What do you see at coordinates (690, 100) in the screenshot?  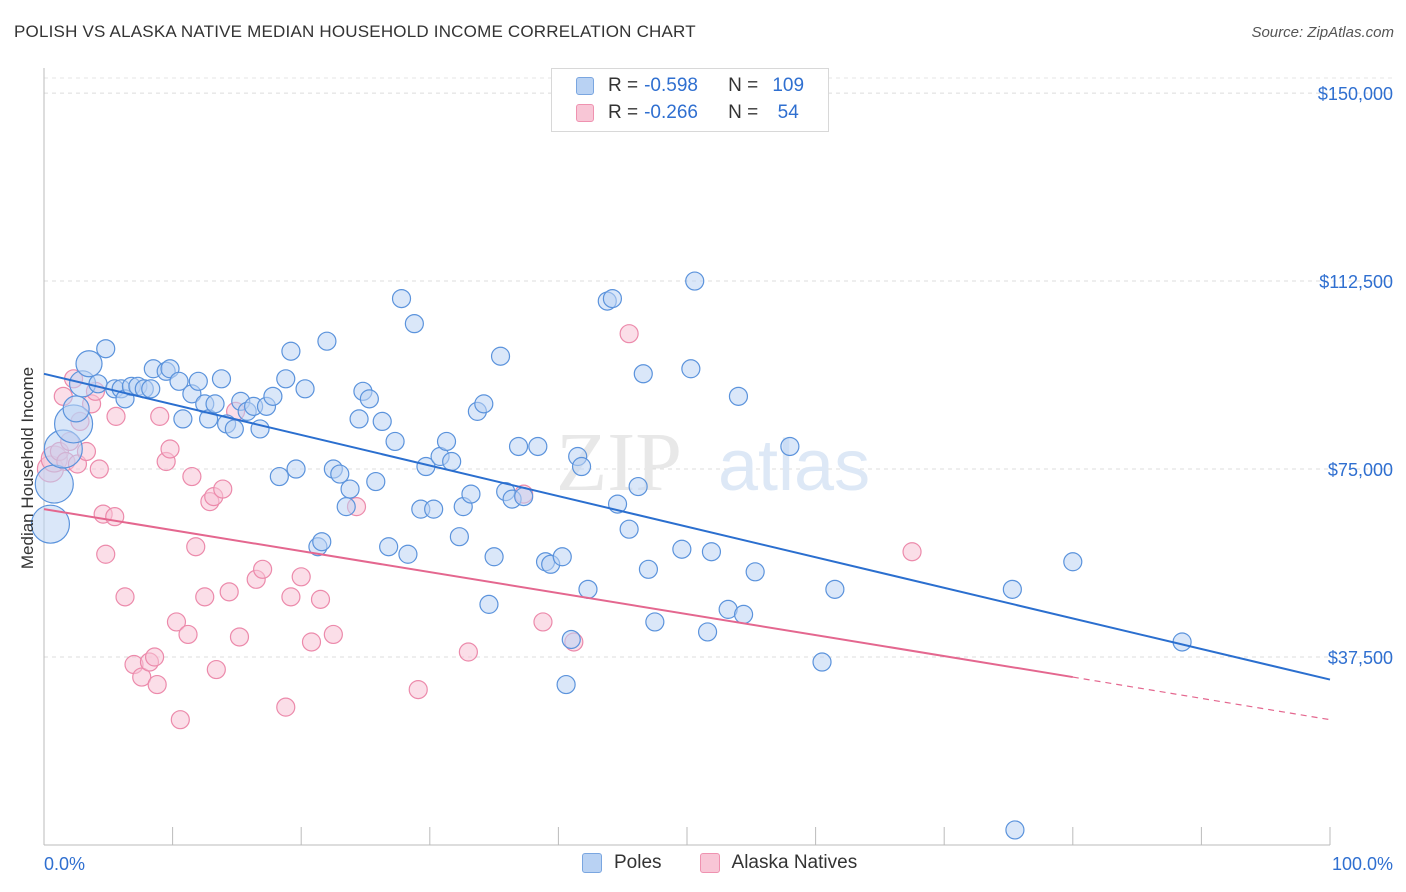 I see `correlation-legend: R = -0.598 N = 109 R = -0.266 N = 54` at bounding box center [690, 100].